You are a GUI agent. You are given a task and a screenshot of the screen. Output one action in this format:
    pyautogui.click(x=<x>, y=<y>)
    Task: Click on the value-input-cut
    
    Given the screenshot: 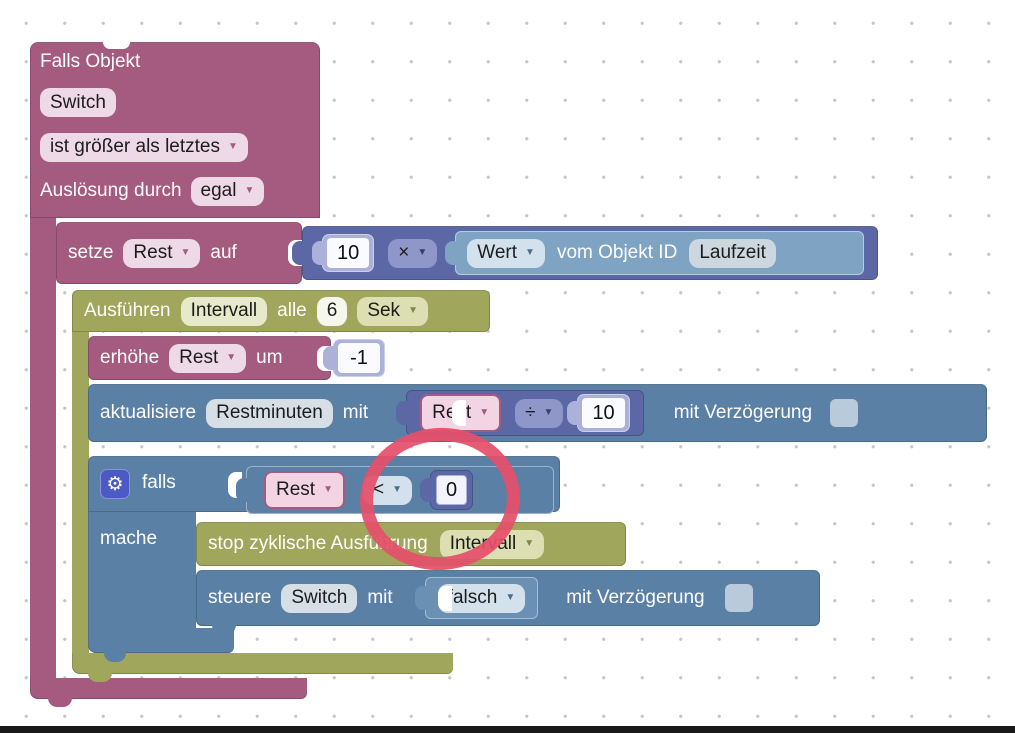 What is the action you would take?
    pyautogui.click(x=445, y=598)
    